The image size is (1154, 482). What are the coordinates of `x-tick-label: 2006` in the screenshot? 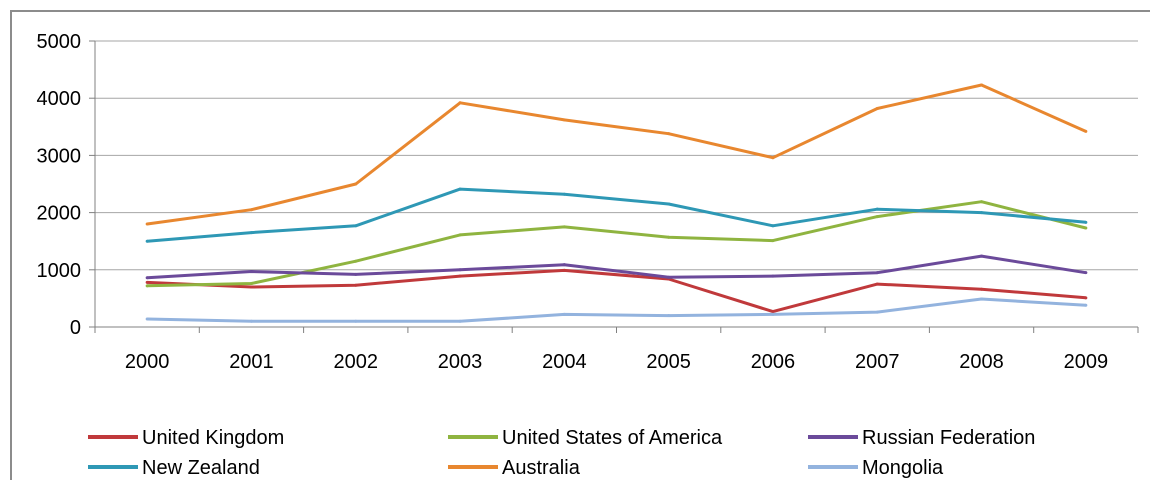 It's located at (773, 362).